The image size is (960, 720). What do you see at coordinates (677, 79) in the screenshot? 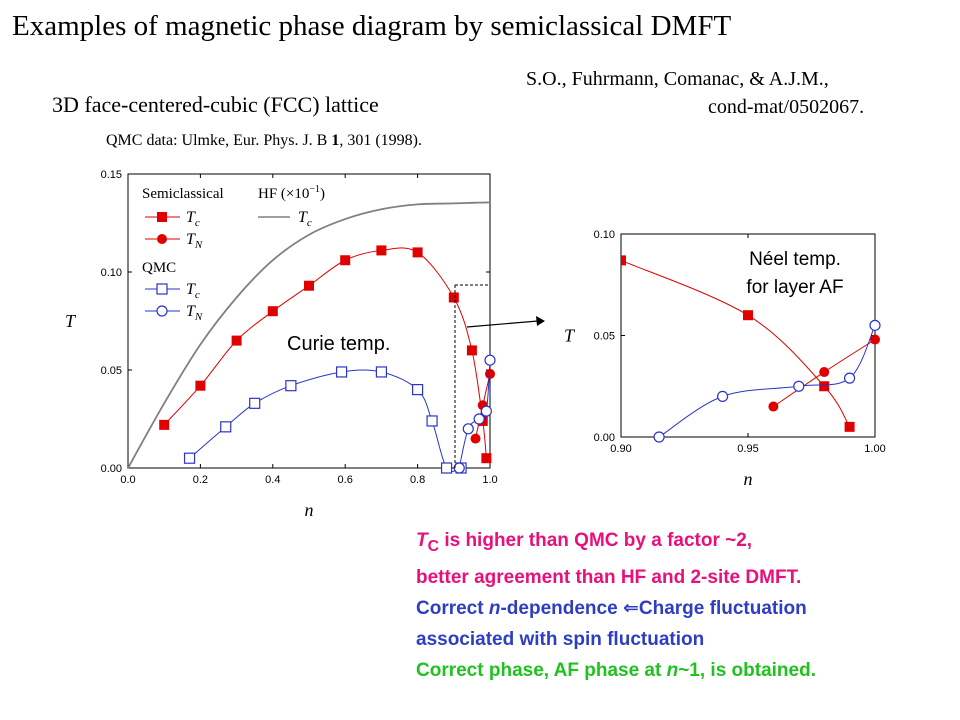
I see `reference-authors: S.O., Fuhrmann, Comanac, & A.J.M.,` at bounding box center [677, 79].